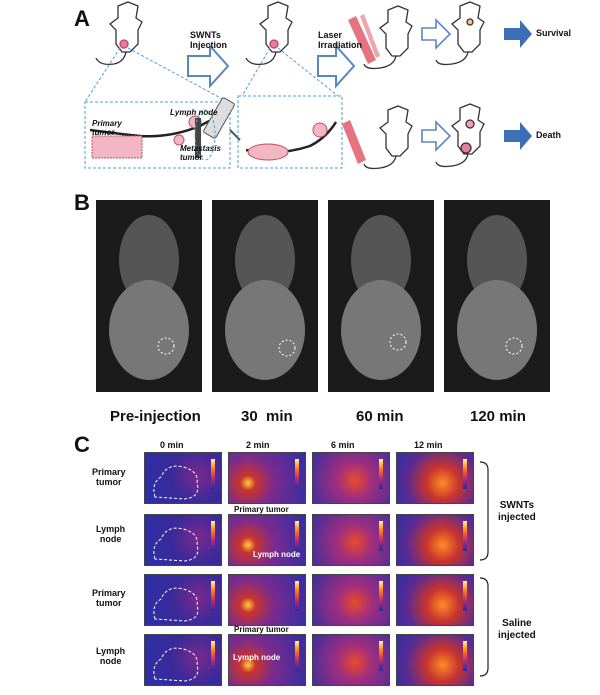 The height and width of the screenshot is (695, 600). Describe the element at coordinates (354, 142) in the screenshot. I see `laser-beam-bottom` at that location.